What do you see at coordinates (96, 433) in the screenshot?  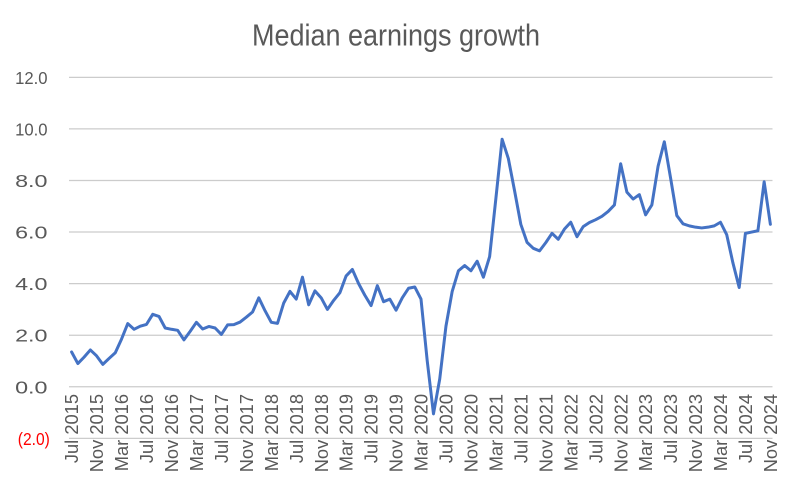 I see `svg-text: Nov 2015` at bounding box center [96, 433].